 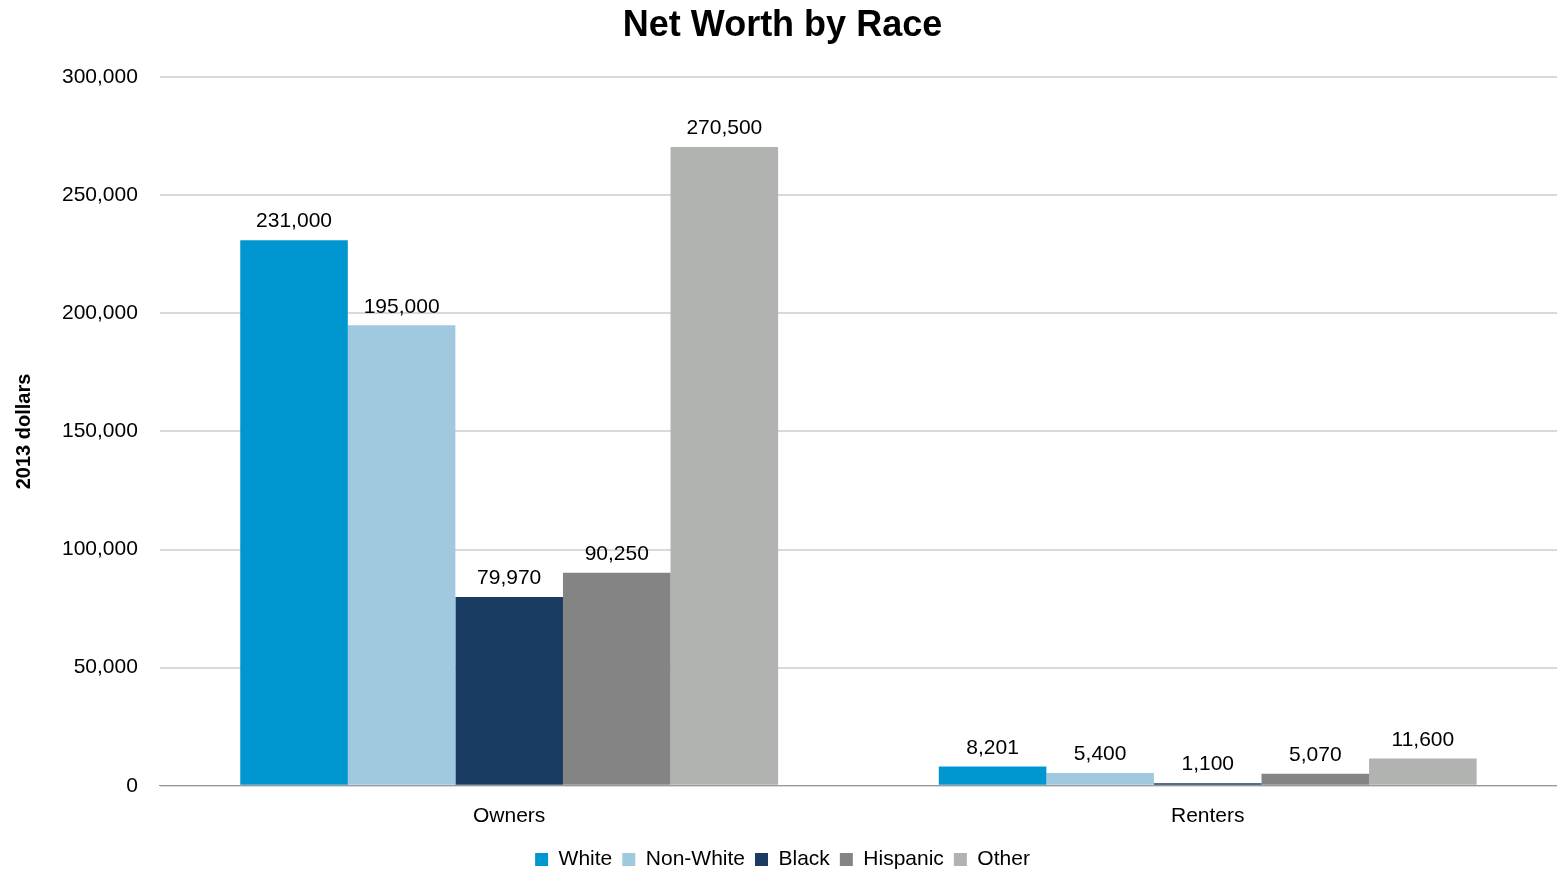 What do you see at coordinates (903, 858) in the screenshot?
I see `legend-label: Hispanic` at bounding box center [903, 858].